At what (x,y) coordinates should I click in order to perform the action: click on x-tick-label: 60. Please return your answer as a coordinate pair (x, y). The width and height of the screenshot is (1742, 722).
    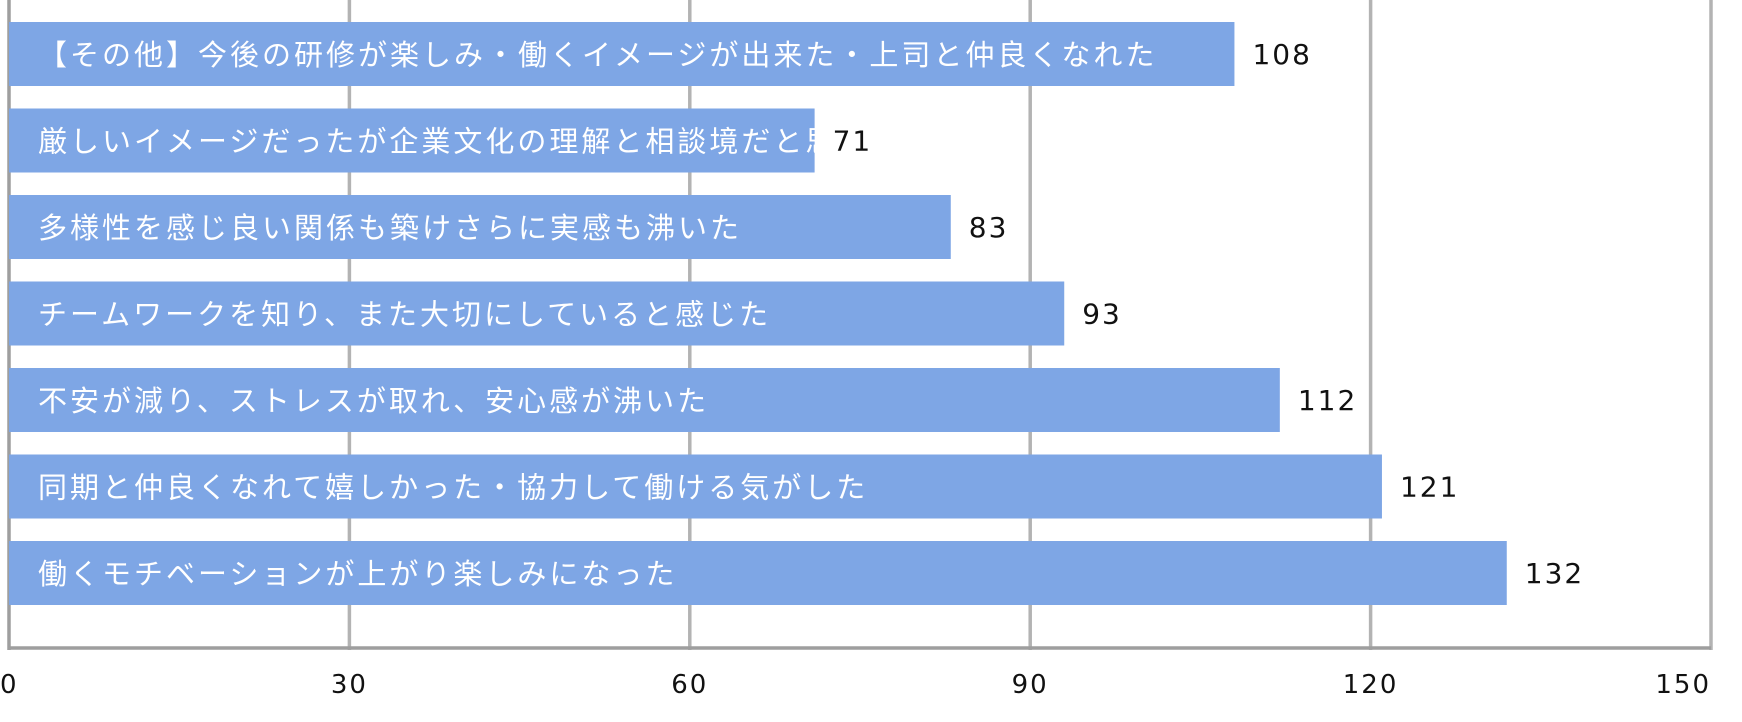
    Looking at the image, I should click on (689, 685).